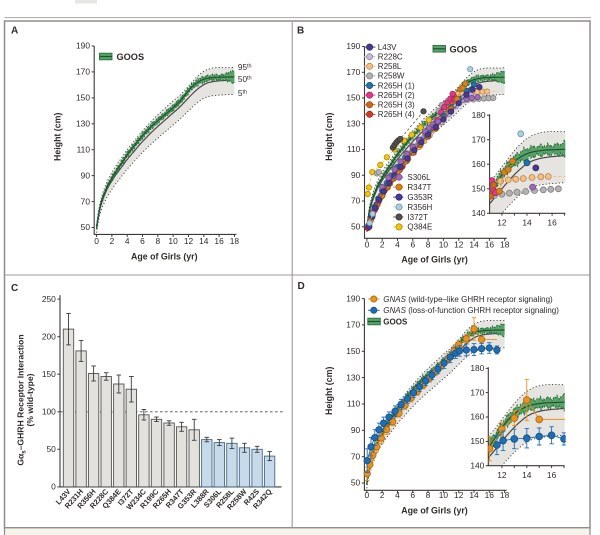 This screenshot has width=600, height=535. I want to click on svg-text: 200, so click(49, 337).